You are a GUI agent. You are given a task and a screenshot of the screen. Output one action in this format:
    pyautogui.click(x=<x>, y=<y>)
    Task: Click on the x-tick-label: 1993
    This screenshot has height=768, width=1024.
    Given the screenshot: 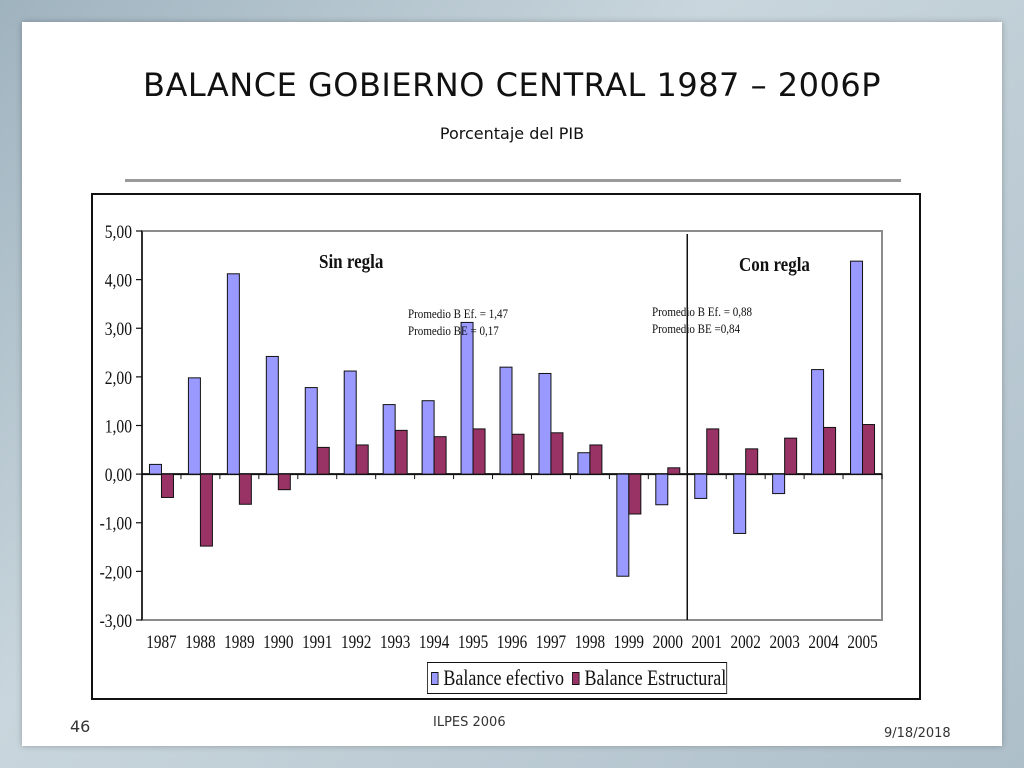 What is the action you would take?
    pyautogui.click(x=395, y=641)
    